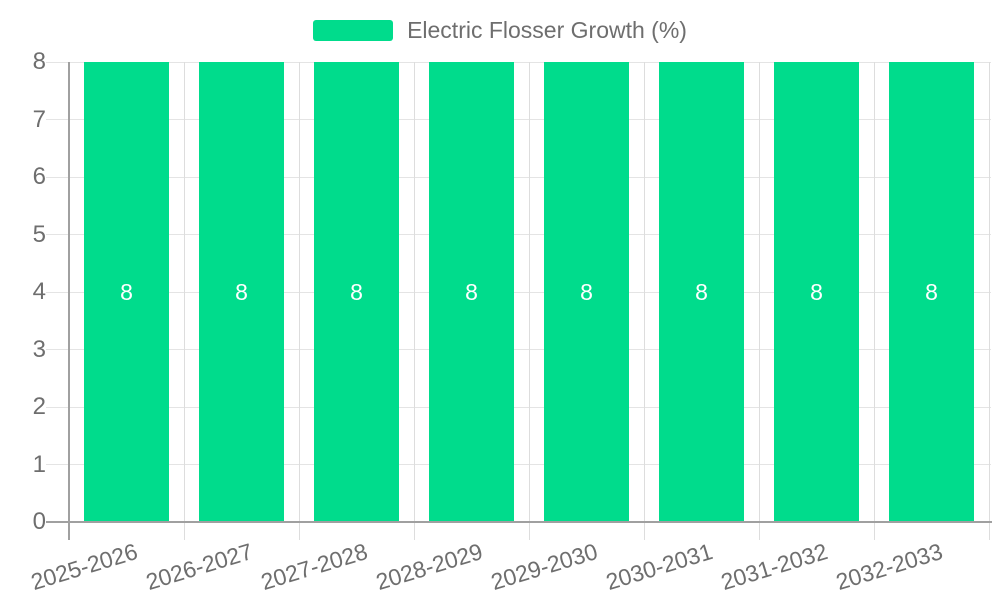  I want to click on legend-item: Electric Flosser Growth (%), so click(500, 30).